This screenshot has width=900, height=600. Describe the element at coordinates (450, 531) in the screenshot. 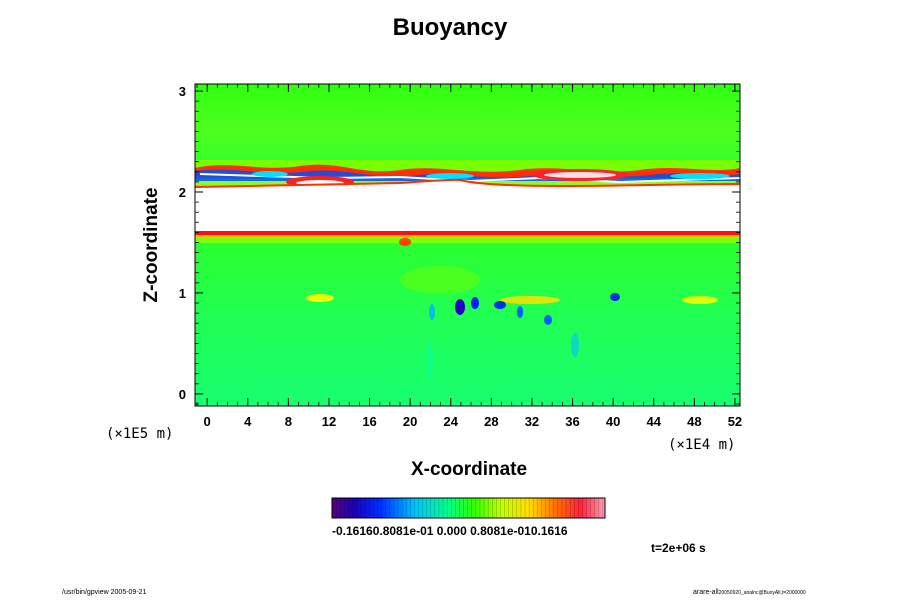

I see `colorbar-labels: -0.16160.8081e-01 0.000 0.8081e-010.1616` at that location.